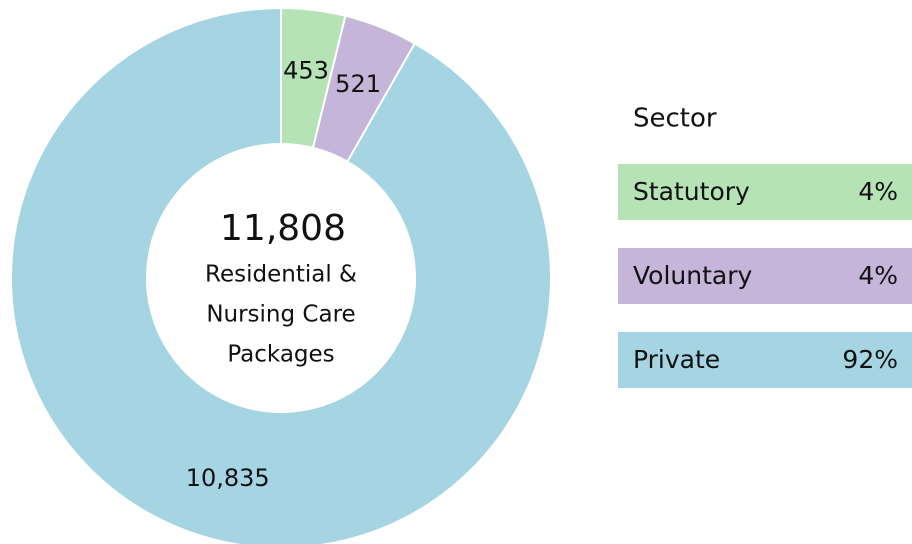  I want to click on center-text: Residential &, so click(281, 275).